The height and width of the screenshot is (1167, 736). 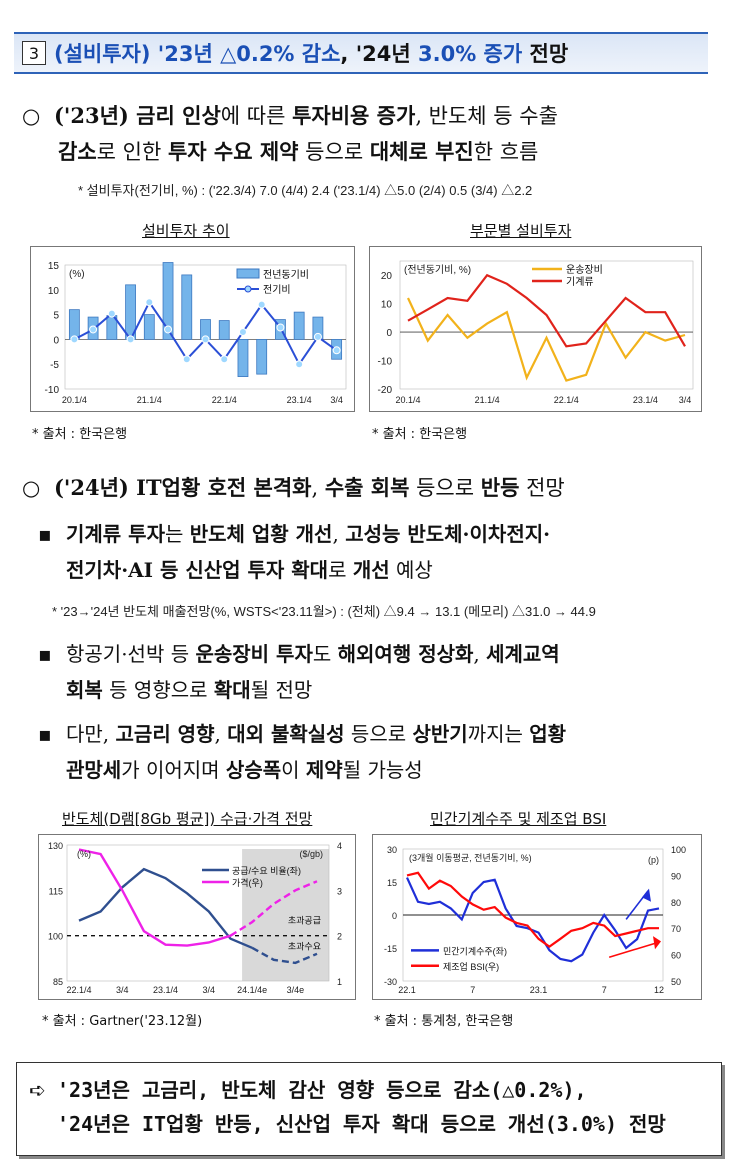 I want to click on paragraph-2024: ○ ('24년) IT업황 호전 본격화, 수출 회복 등으로 반등 전망, so click(x=372, y=488).